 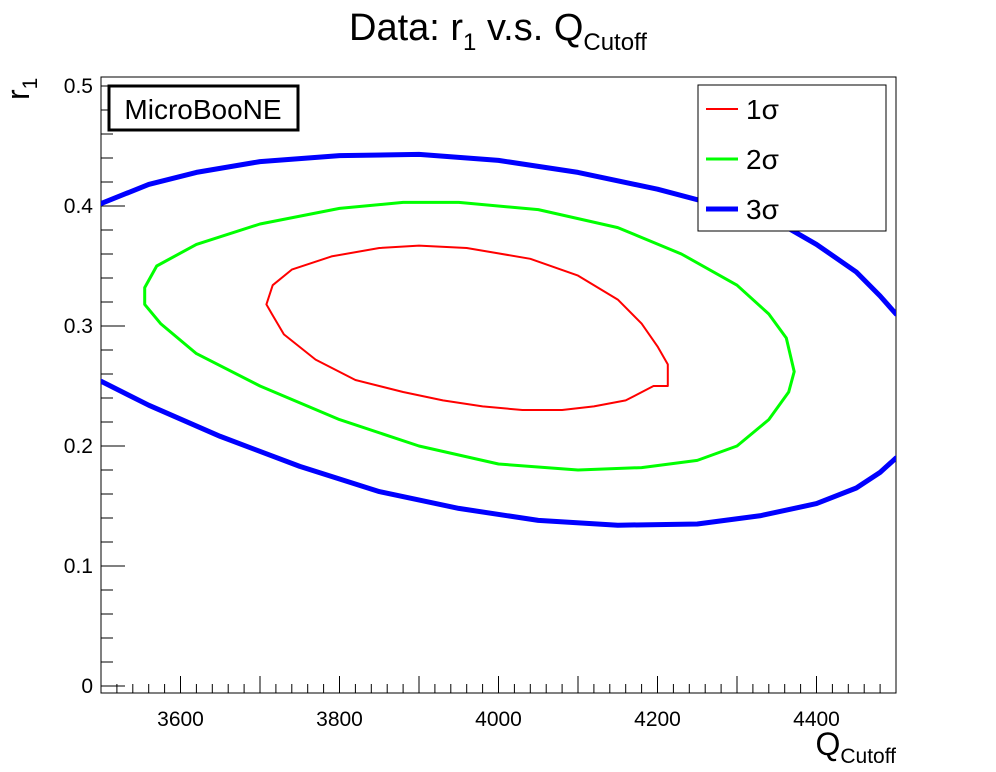 I want to click on chart-title: Data: r1 v.s. QCutoff, so click(x=498, y=31).